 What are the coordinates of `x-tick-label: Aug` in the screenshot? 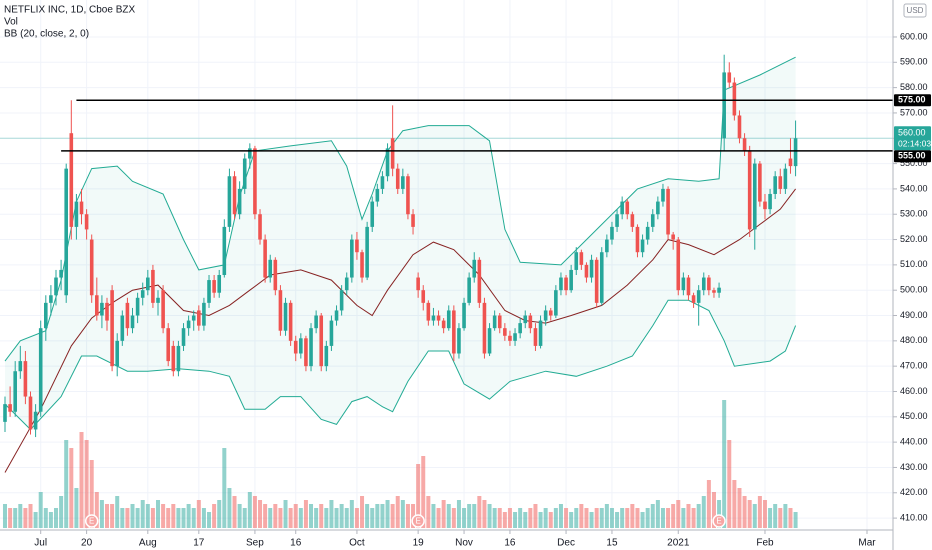 It's located at (148, 543).